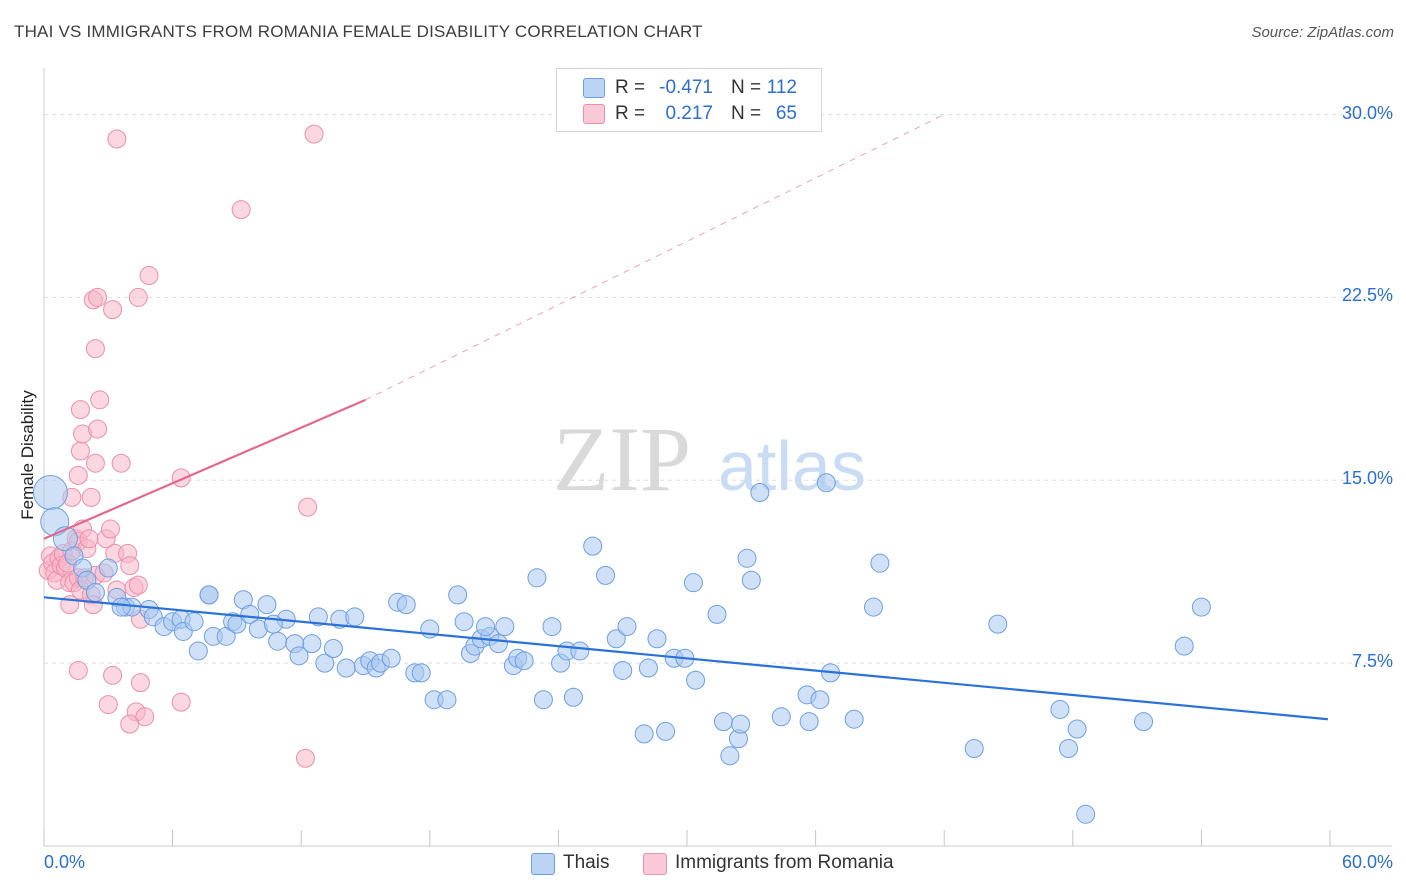 Image resolution: width=1406 pixels, height=892 pixels. Describe the element at coordinates (1367, 112) in the screenshot. I see `y-tick-label: 30.0%` at that location.